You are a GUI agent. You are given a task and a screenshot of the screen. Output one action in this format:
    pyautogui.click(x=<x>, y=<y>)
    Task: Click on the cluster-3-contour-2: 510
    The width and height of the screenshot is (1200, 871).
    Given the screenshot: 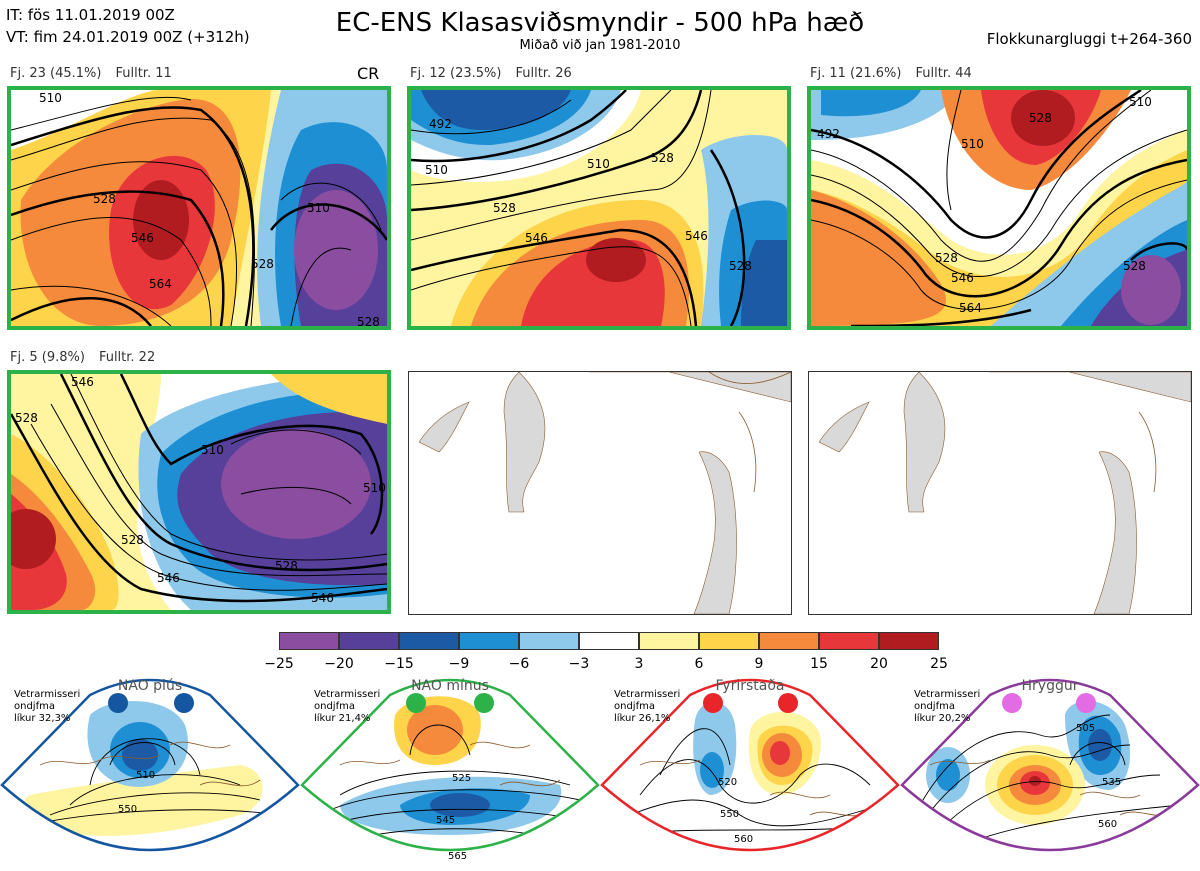 What is the action you would take?
    pyautogui.click(x=972, y=144)
    